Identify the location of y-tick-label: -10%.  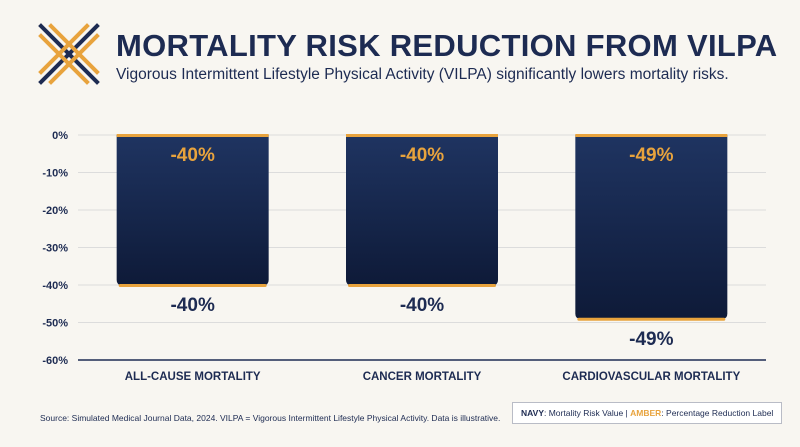
(55, 174).